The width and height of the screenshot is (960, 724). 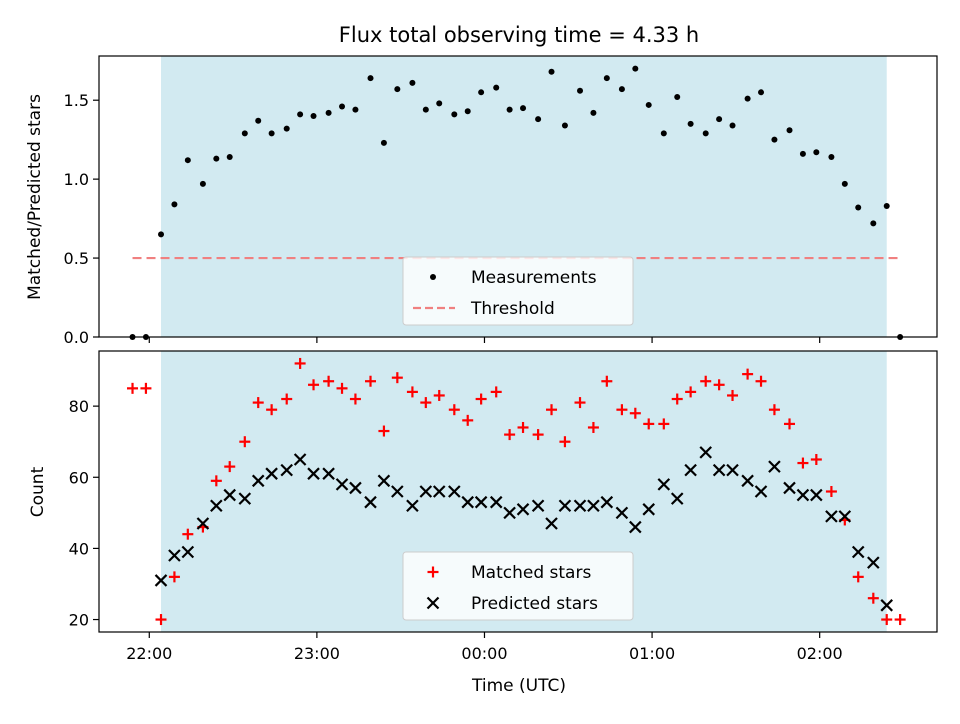 What do you see at coordinates (76, 100) in the screenshot?
I see `y-tick-label: 1.5` at bounding box center [76, 100].